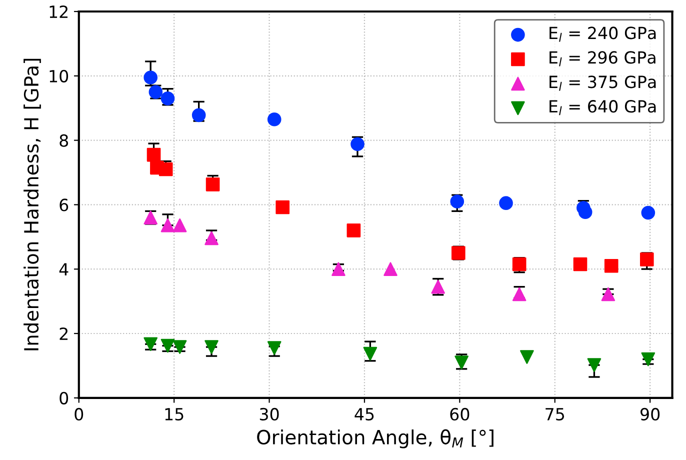 The width and height of the screenshot is (686, 460). What do you see at coordinates (375, 438) in the screenshot?
I see `x-axis-title: Orientation Angle, θ$_{M}$ [°]` at bounding box center [375, 438].